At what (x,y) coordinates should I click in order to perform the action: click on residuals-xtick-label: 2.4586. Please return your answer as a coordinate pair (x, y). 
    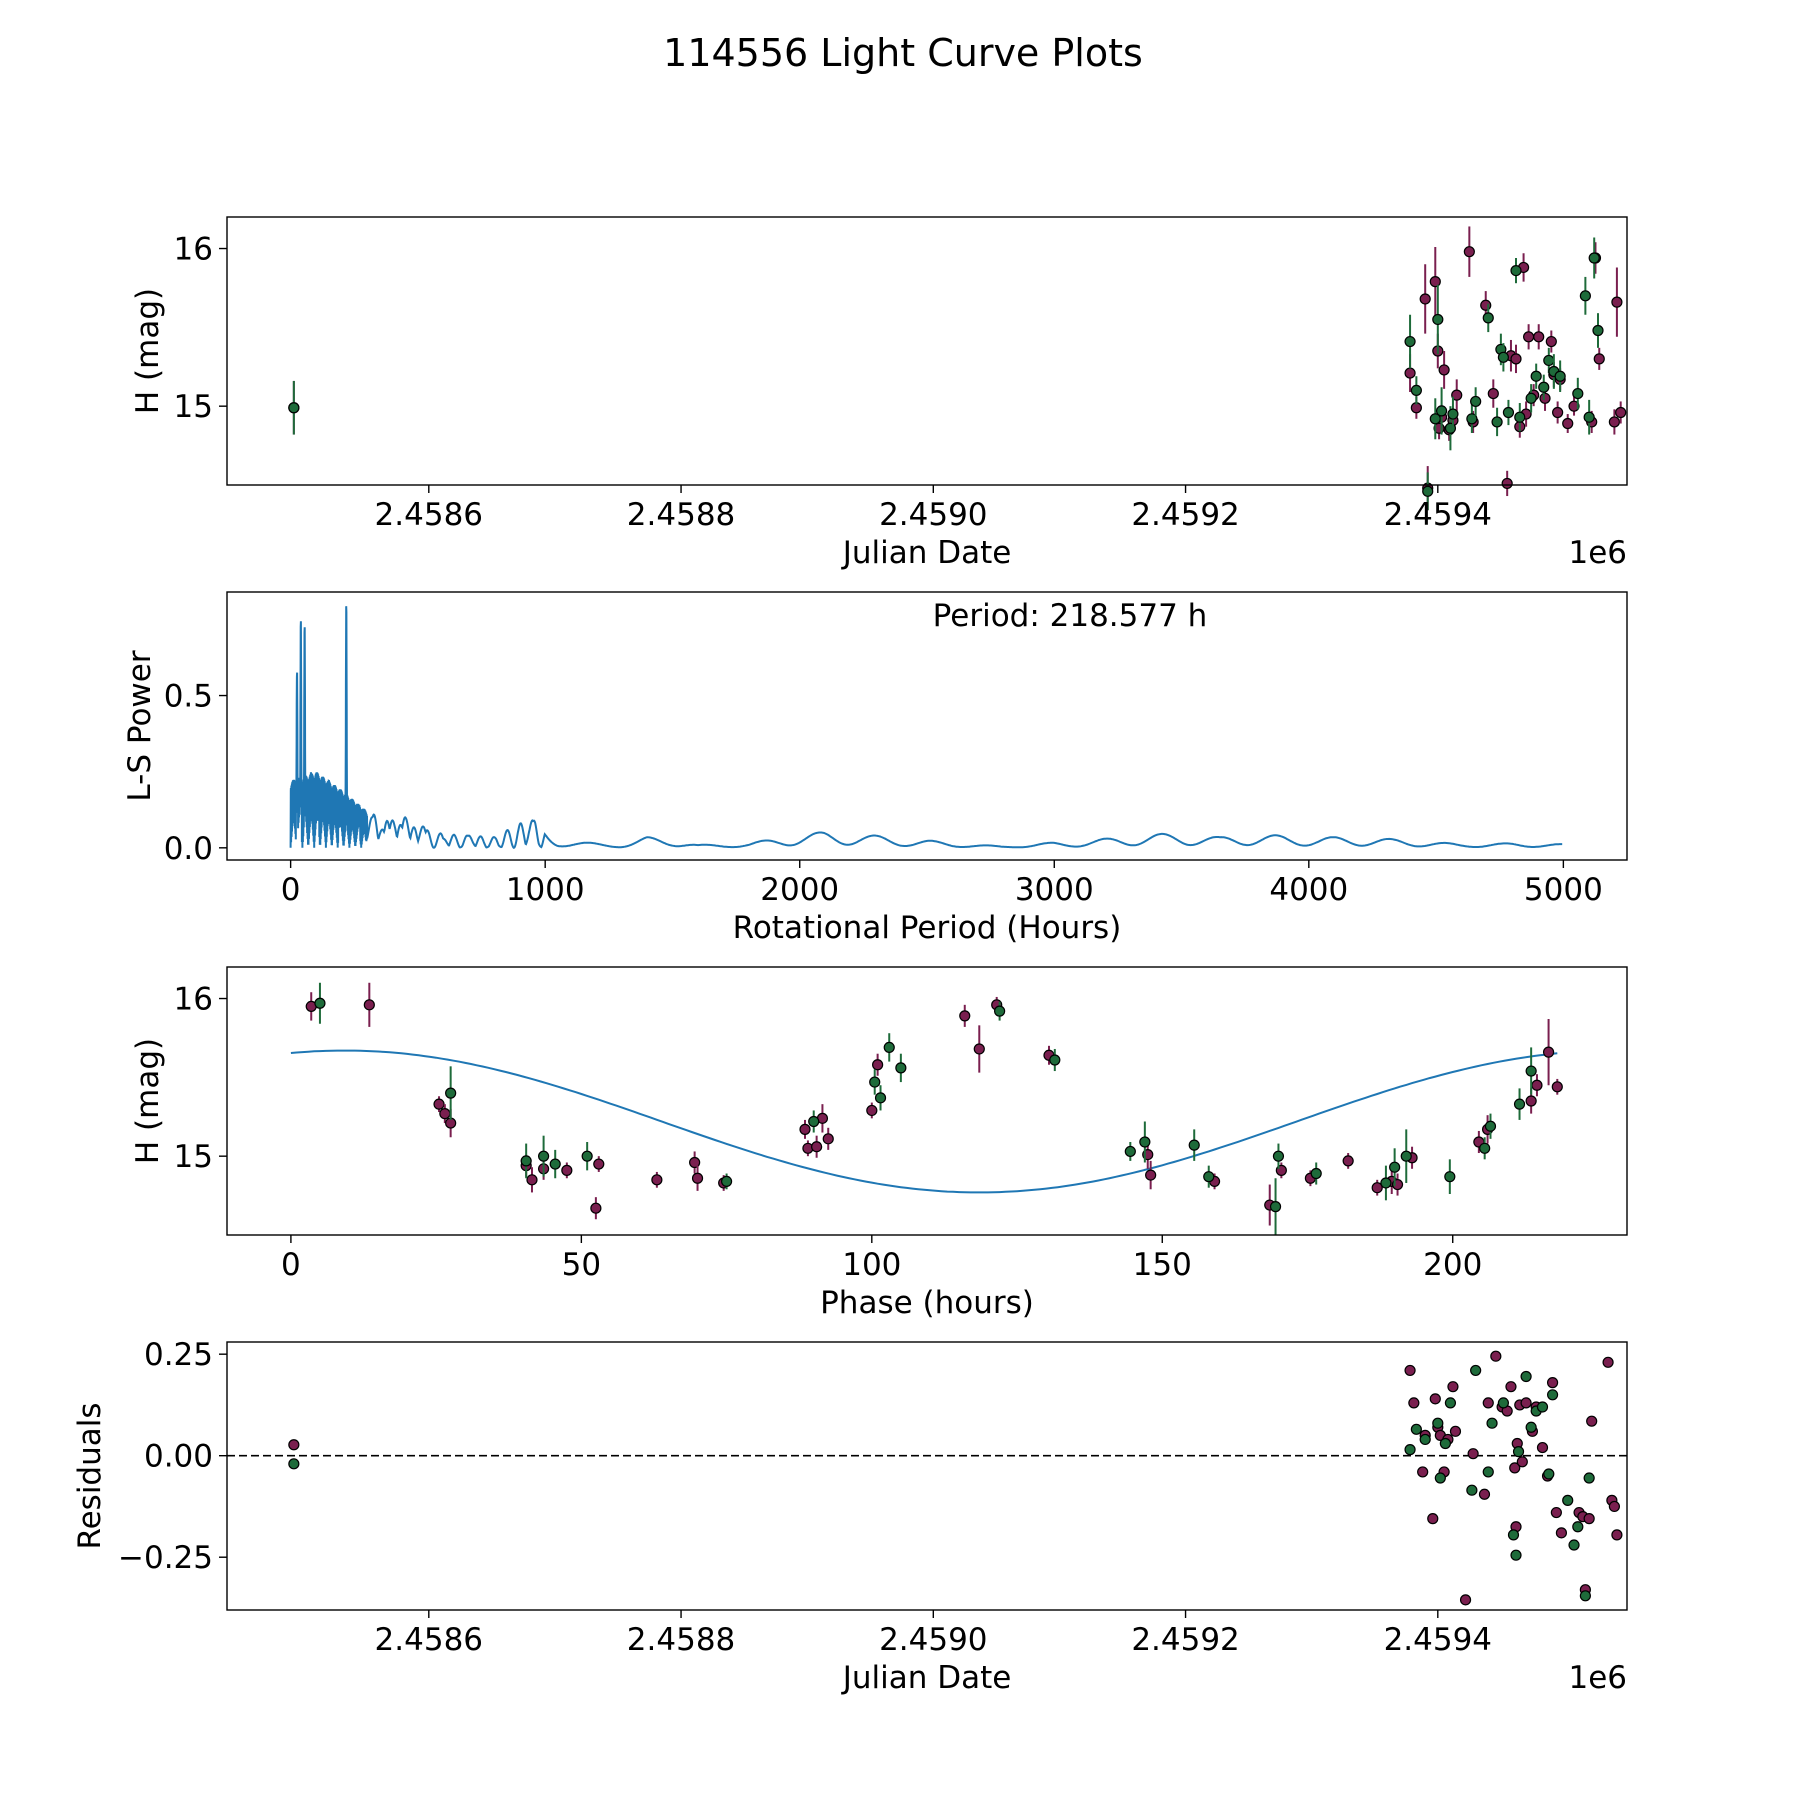
    Looking at the image, I should click on (429, 1640).